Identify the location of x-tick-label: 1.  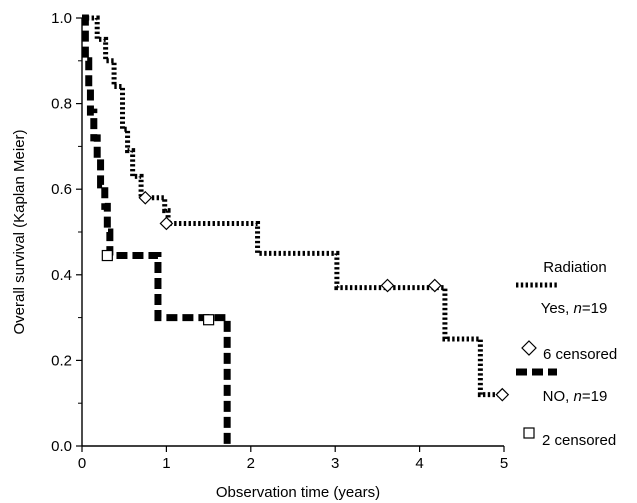
(166, 463).